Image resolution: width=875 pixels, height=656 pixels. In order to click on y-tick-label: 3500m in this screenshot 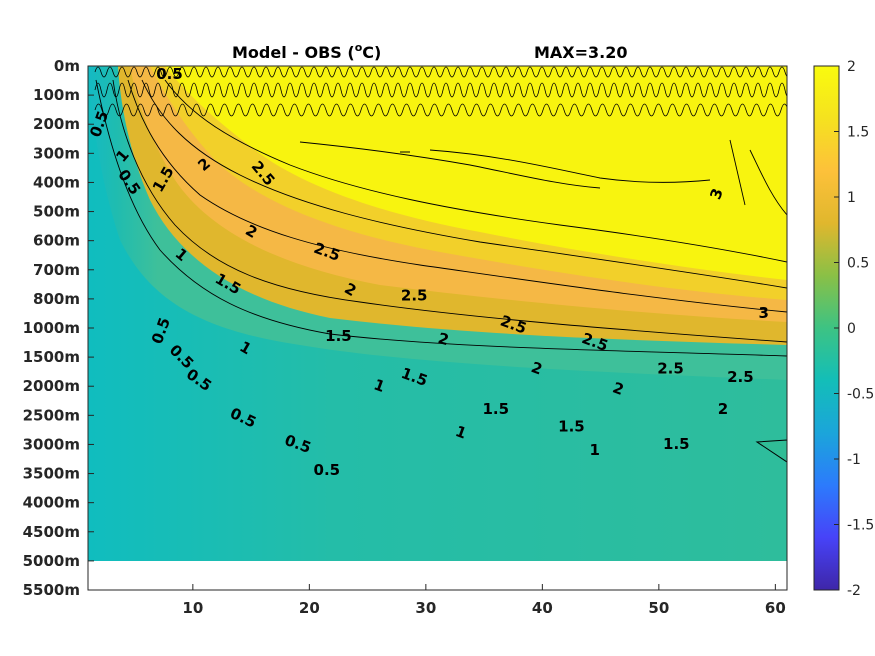, I will do `click(51, 474)`.